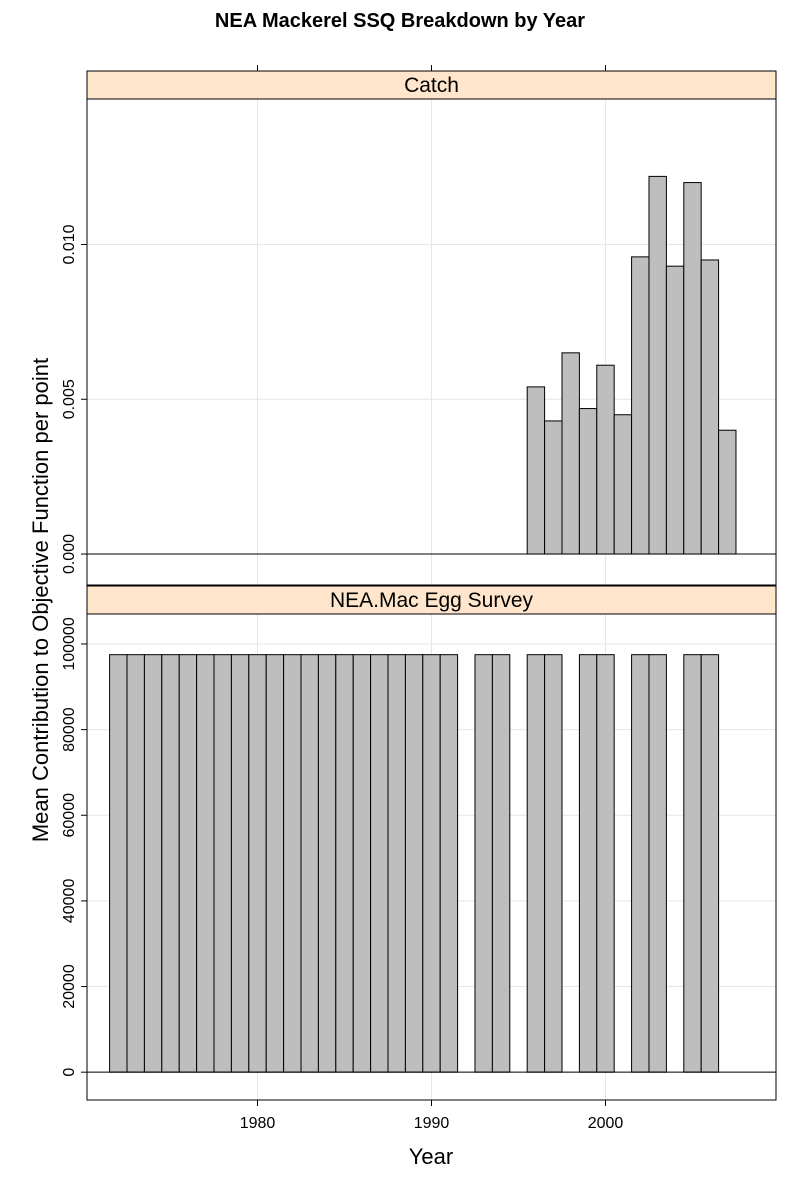 This screenshot has height=1200, width=800. Describe the element at coordinates (400, 21) in the screenshot. I see `chart-title: NEA Mackerel SSQ Breakdown by Year` at that location.